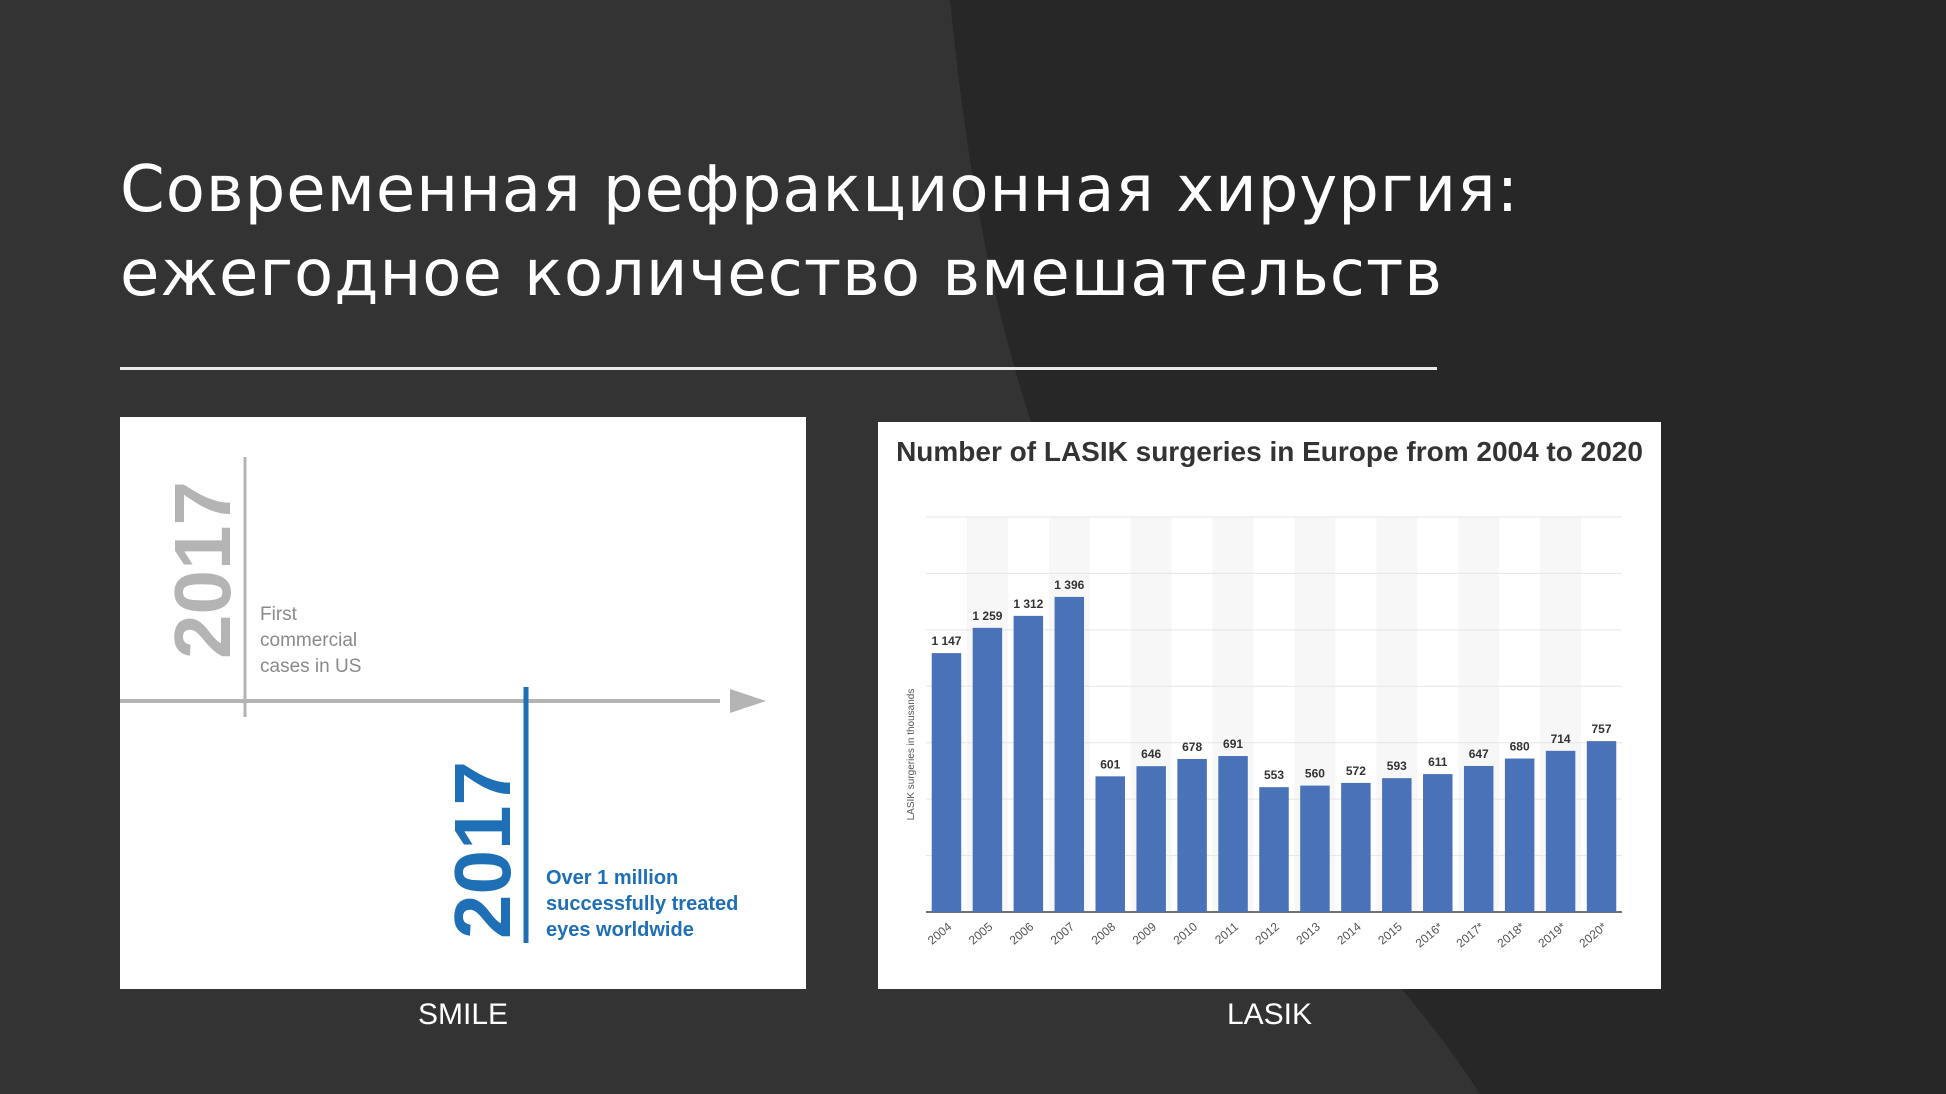 The image size is (1946, 1094). What do you see at coordinates (279, 614) in the screenshot?
I see `text-top-line-1: First` at bounding box center [279, 614].